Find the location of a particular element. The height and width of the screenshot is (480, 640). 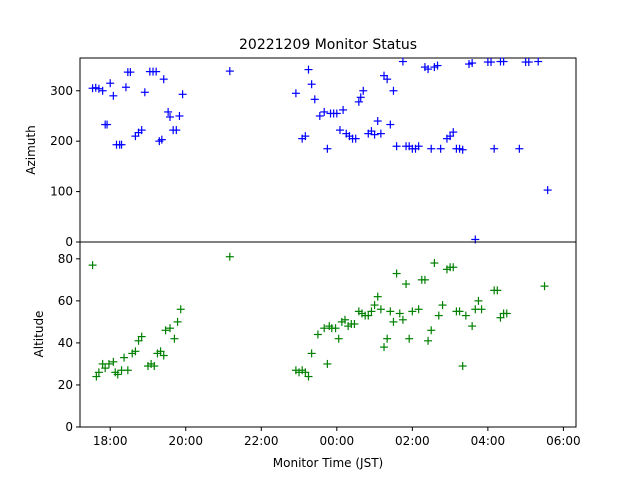

altitude-y-ticks: 0 20 40 60 80 is located at coordinates (69, 343).